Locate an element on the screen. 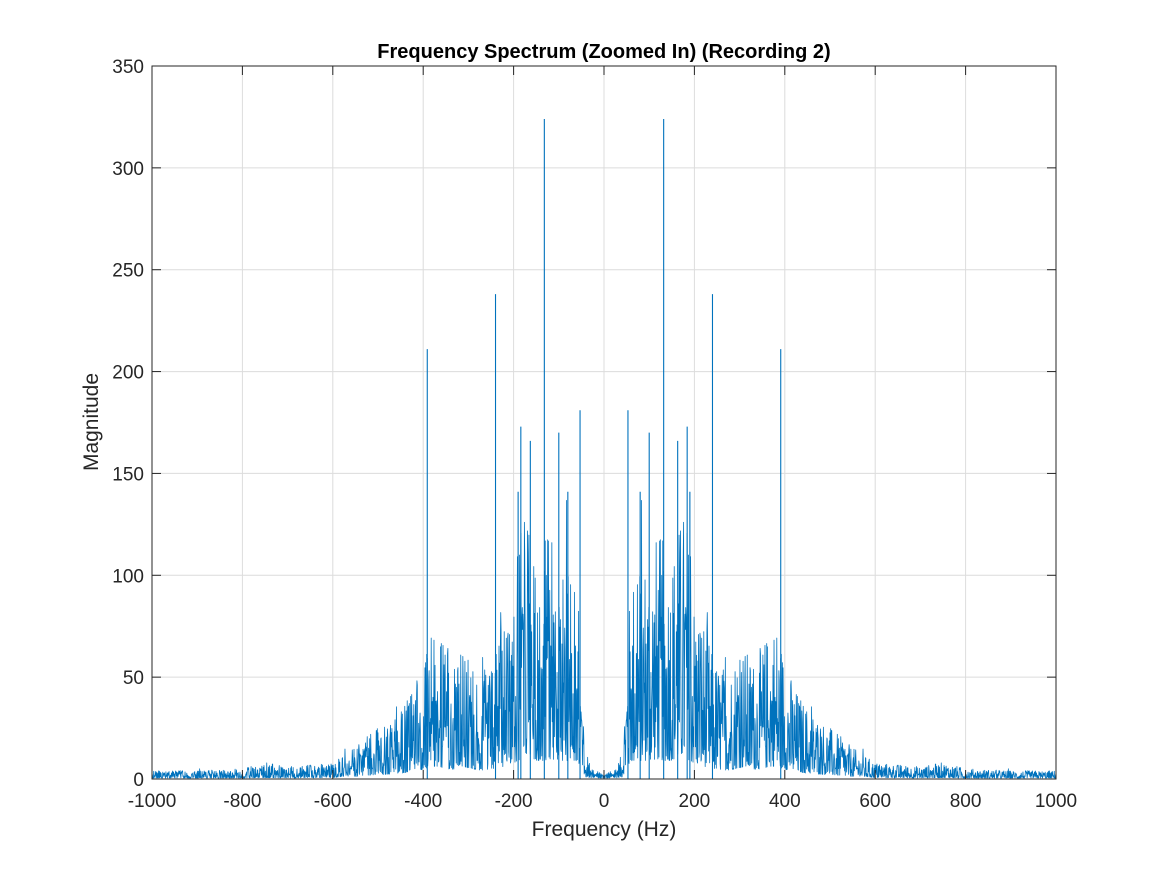 The width and height of the screenshot is (1167, 875). x-tick-label: 200 is located at coordinates (695, 801).